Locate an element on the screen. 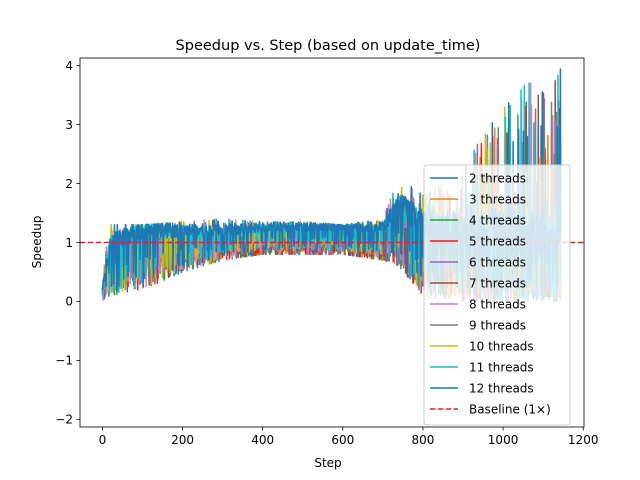 This screenshot has height=480, width=640. x-tick-label: 1000 is located at coordinates (503, 440).